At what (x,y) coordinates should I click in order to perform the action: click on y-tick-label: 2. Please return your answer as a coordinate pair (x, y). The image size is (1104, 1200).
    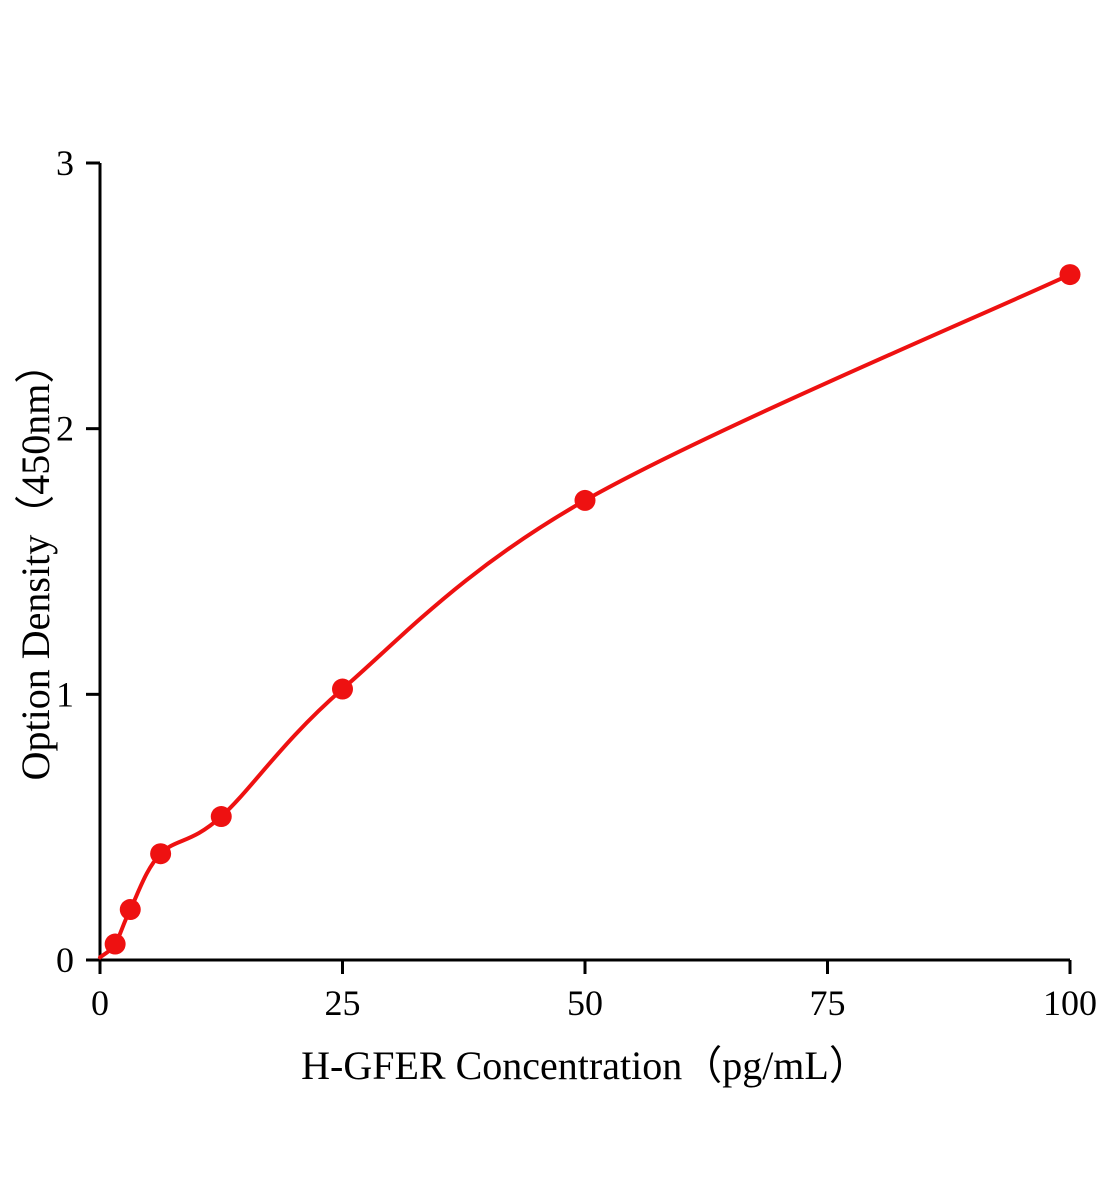
    Looking at the image, I should click on (65, 429).